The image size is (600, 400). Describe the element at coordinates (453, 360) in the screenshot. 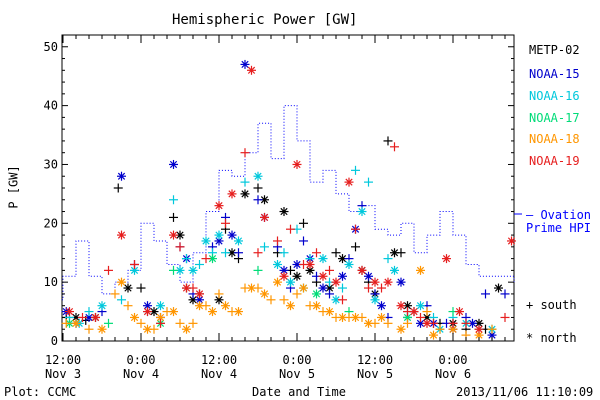

I see `x-tick-label: 0:00` at that location.